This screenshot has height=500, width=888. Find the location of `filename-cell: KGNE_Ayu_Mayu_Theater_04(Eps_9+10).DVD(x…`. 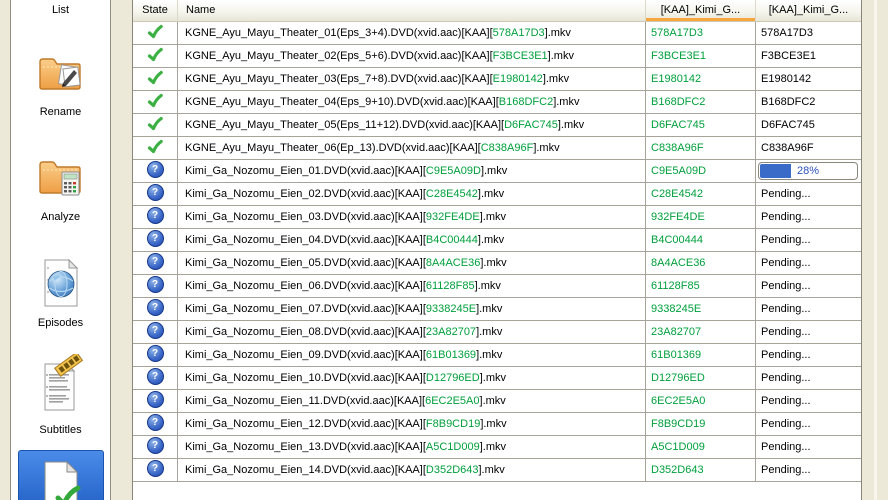

filename-cell: KGNE_Ayu_Mayu_Theater_04(Eps_9+10).DVD(x… is located at coordinates (412, 102).